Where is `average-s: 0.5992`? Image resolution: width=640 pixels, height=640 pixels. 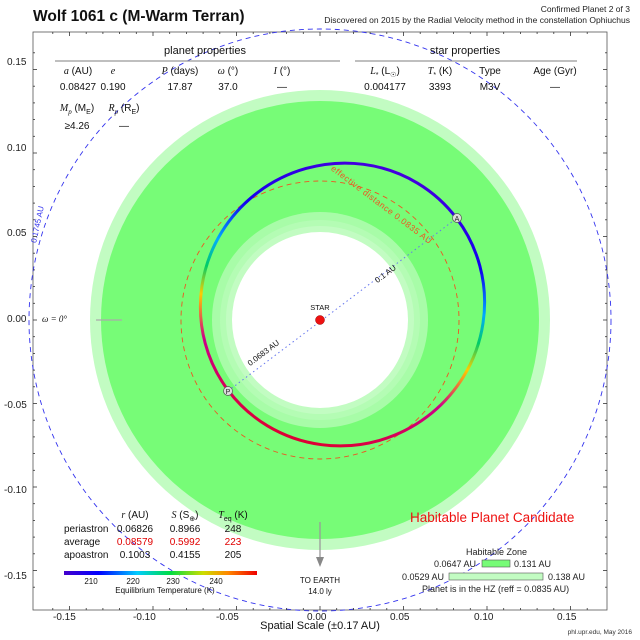 average-s: 0.5992 is located at coordinates (185, 542).